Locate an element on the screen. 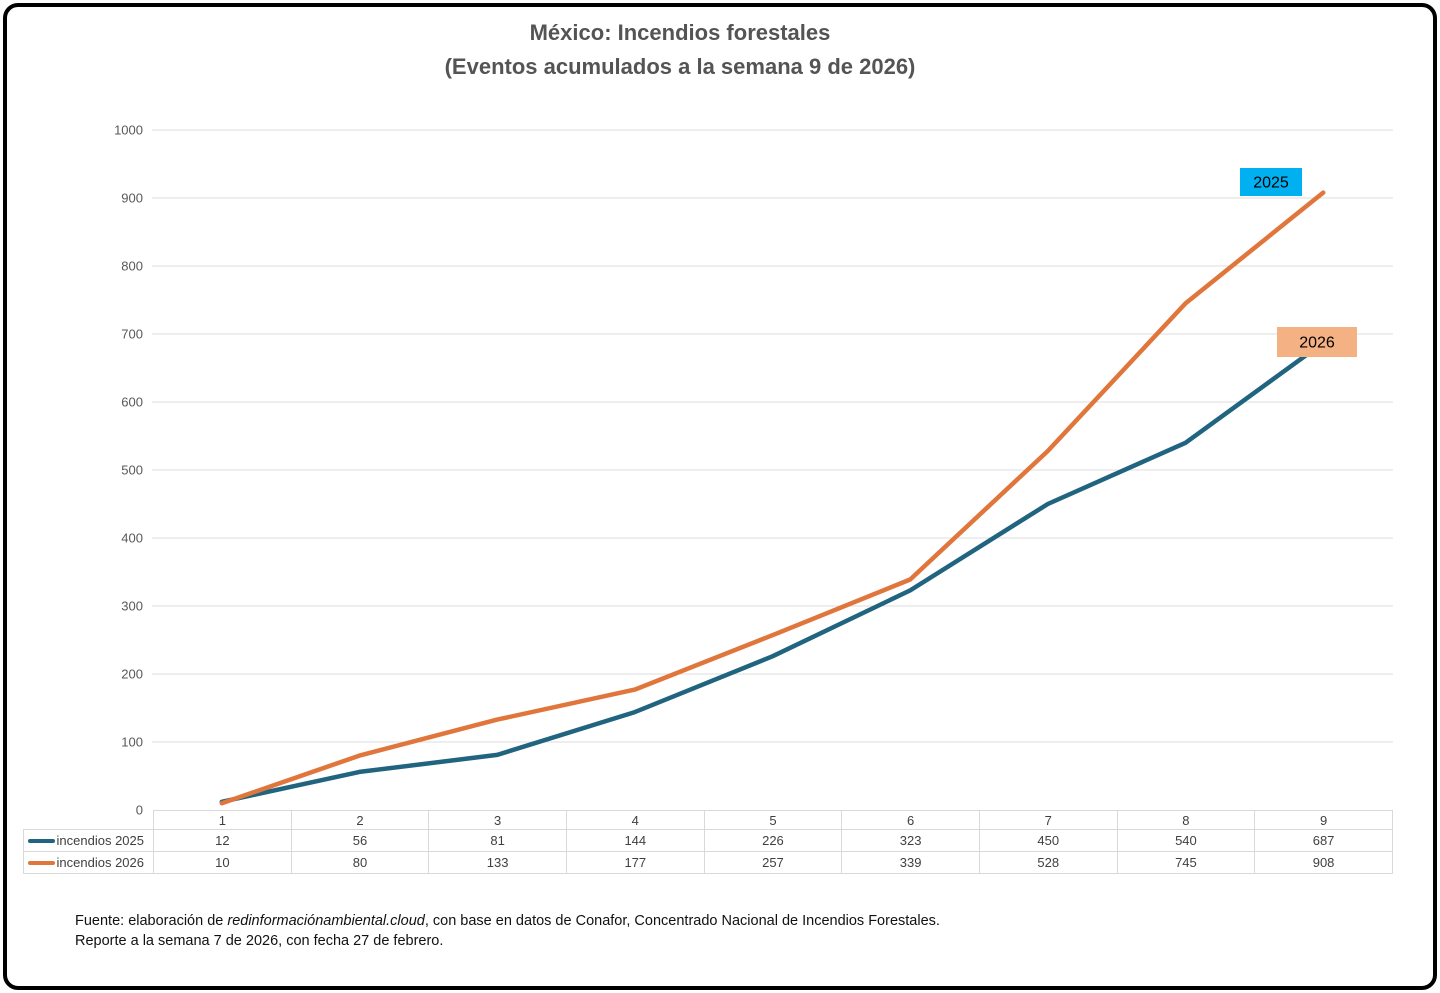 The height and width of the screenshot is (993, 1440). legend-item-incendios-2025: incendios 2025 is located at coordinates (88, 840).